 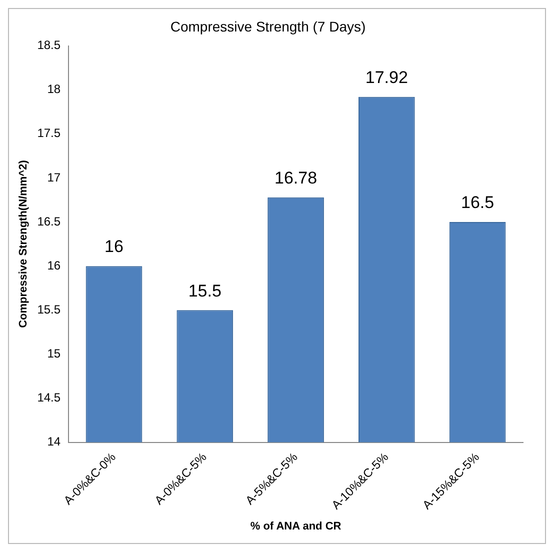 What do you see at coordinates (268, 26) in the screenshot?
I see `chart-title: Compressive Strength (7 Days)` at bounding box center [268, 26].